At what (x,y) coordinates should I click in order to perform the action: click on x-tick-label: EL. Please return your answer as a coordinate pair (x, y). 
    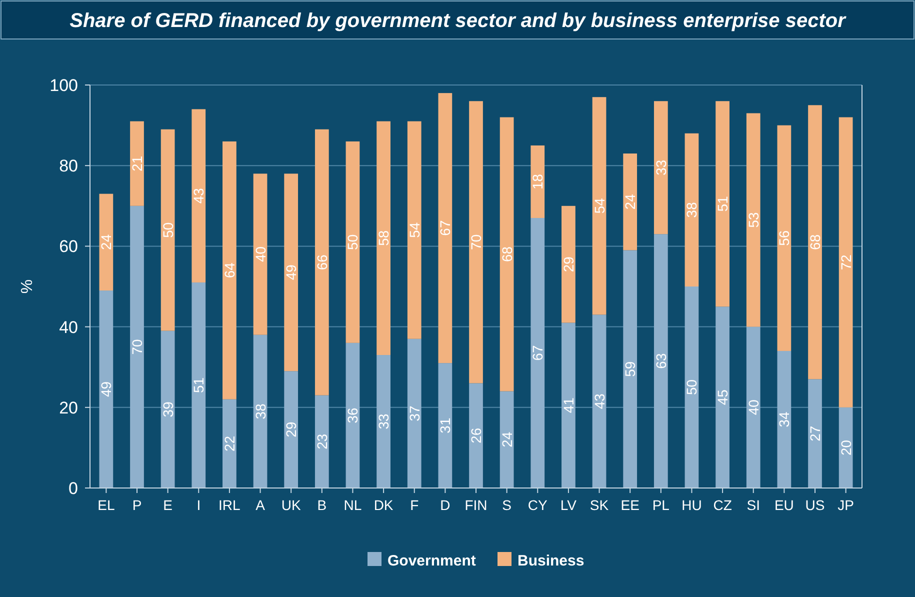
    Looking at the image, I should click on (106, 505).